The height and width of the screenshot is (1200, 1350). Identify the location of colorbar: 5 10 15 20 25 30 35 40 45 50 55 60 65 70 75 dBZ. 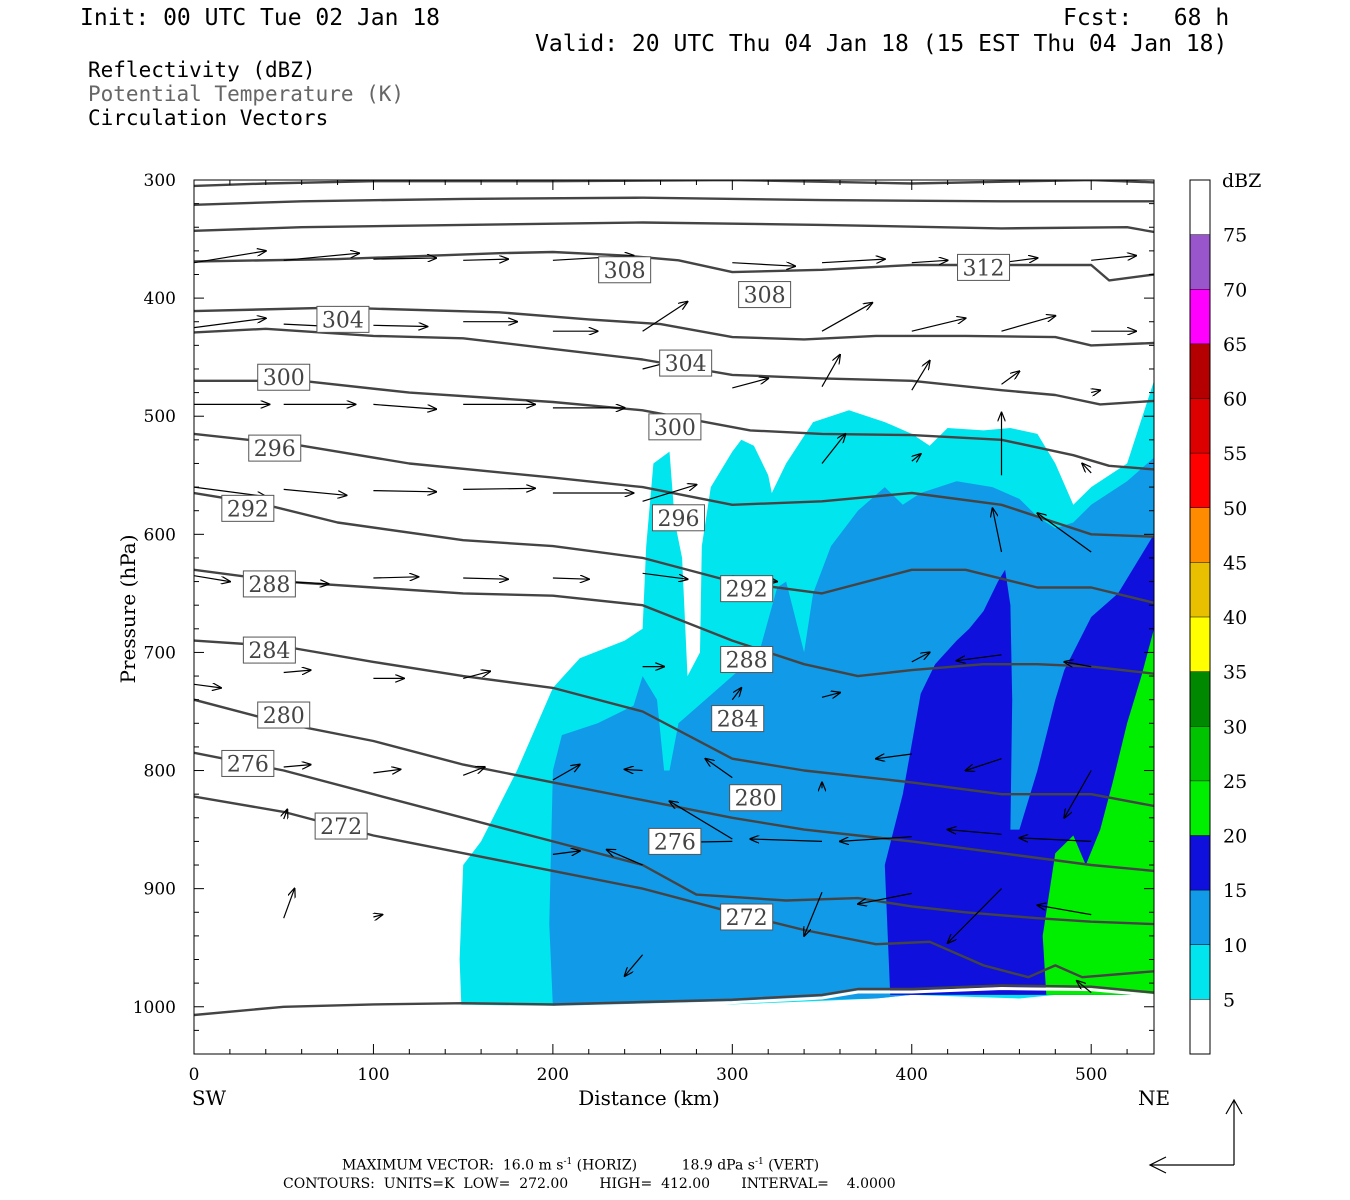
(1225, 612).